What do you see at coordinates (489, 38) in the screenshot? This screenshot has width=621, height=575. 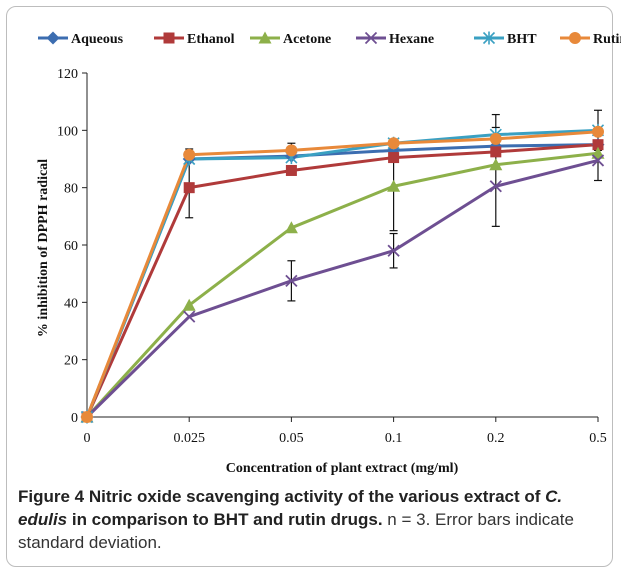 I see `legend-marker-bht` at bounding box center [489, 38].